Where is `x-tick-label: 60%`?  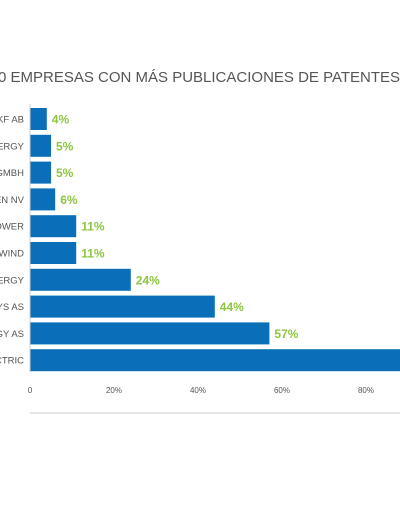
x-tick-label: 60% is located at coordinates (282, 390).